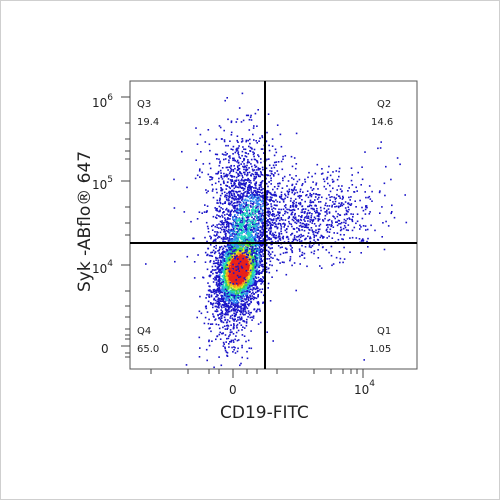 The height and width of the screenshot is (504, 500). I want to click on q4-value: 65.0, so click(148, 349).